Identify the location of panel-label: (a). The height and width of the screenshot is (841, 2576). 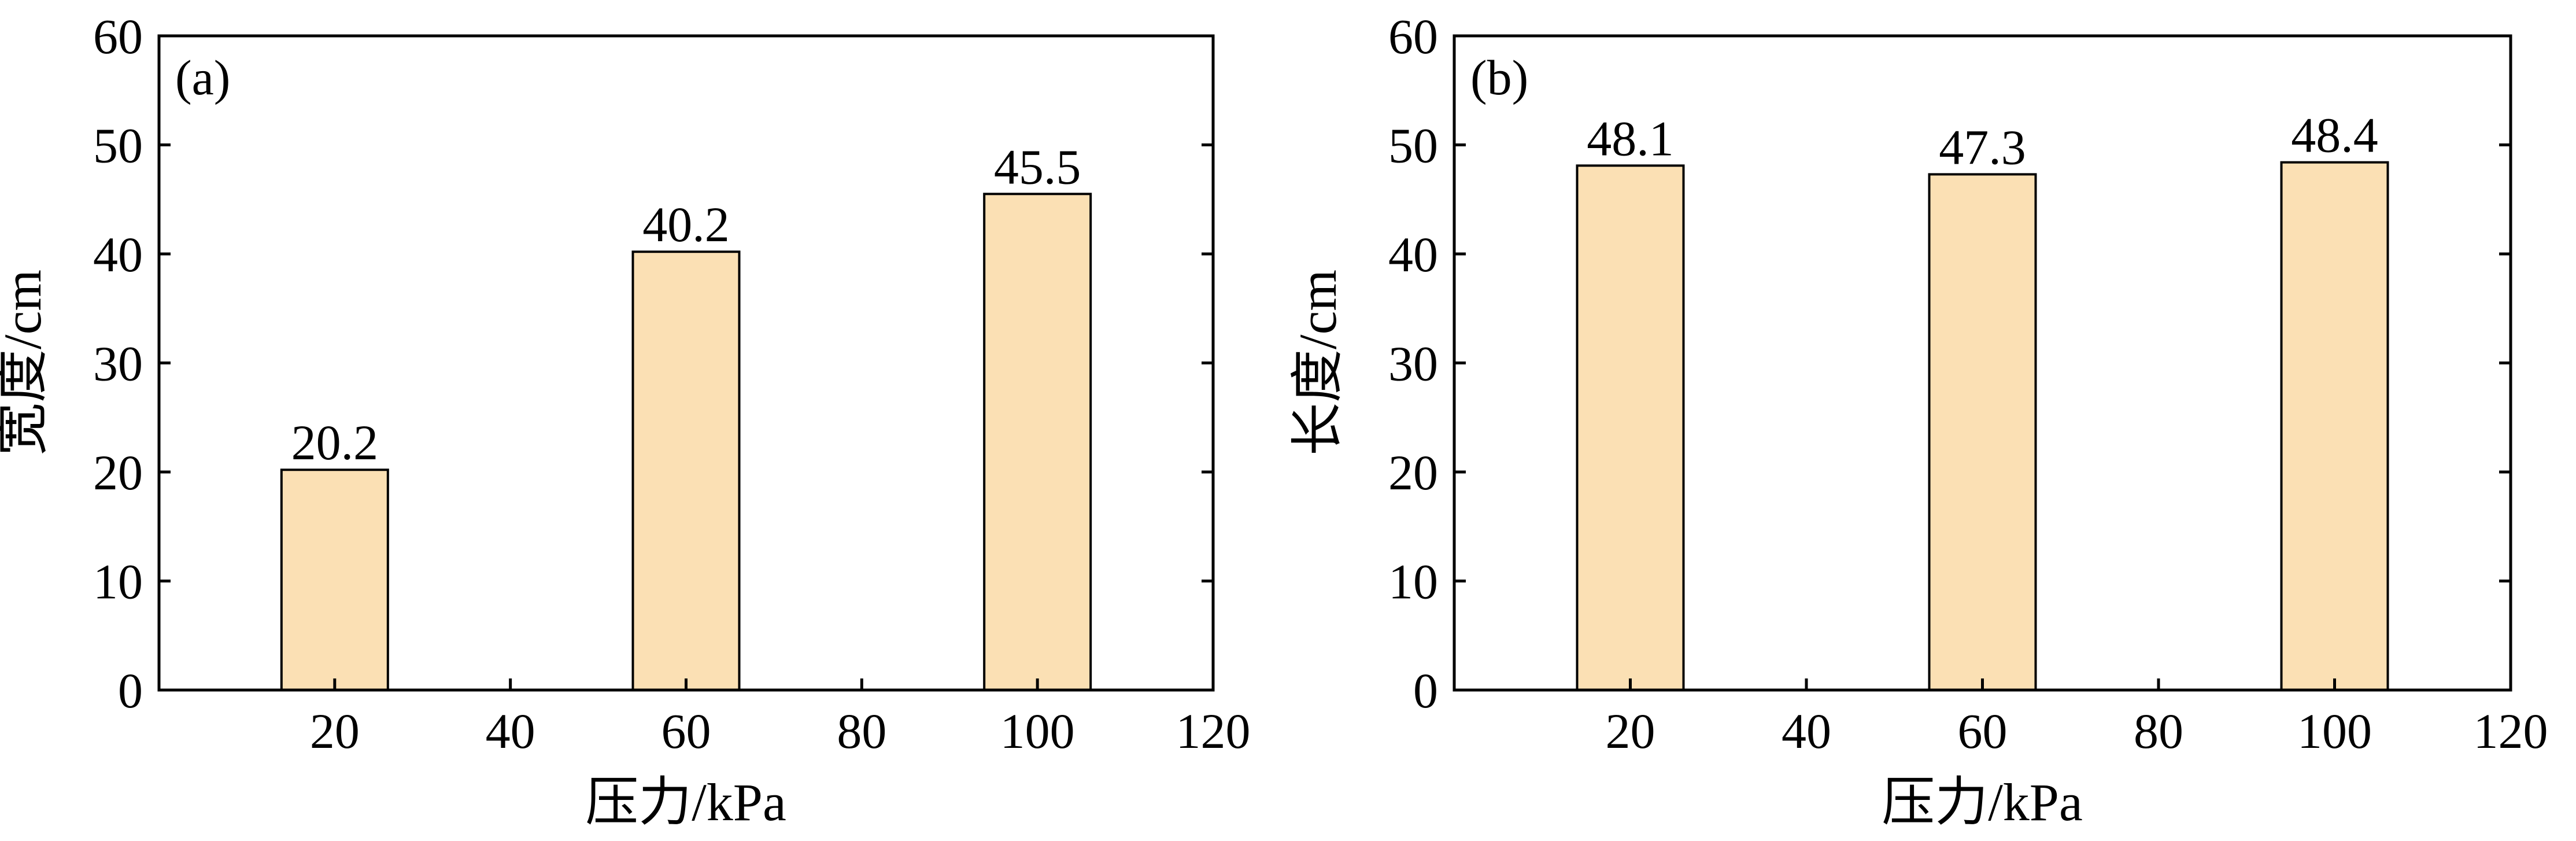
(202, 78).